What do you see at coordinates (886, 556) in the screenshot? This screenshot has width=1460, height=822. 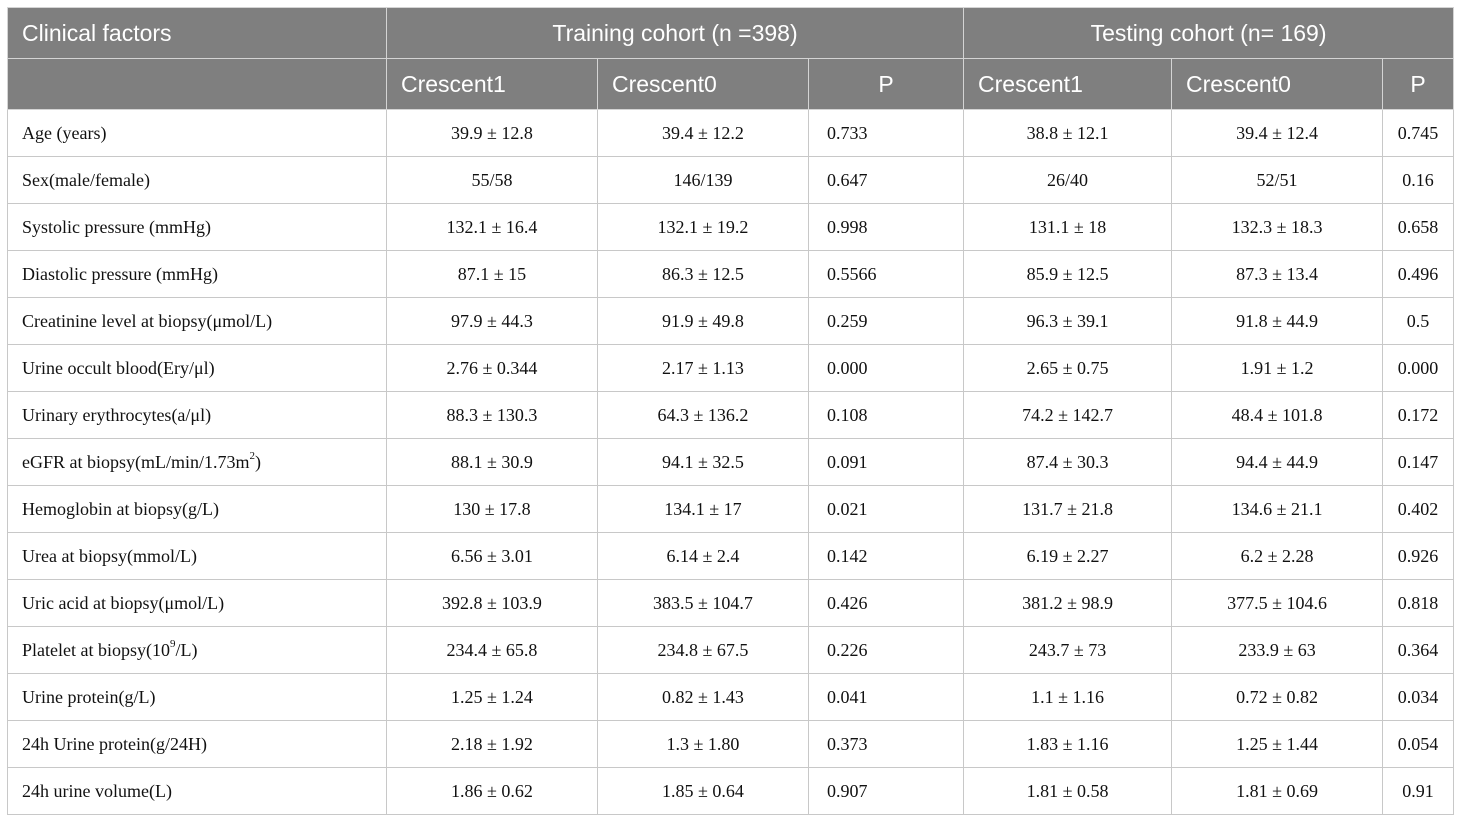 I see `training-p-cell: 0.142` at bounding box center [886, 556].